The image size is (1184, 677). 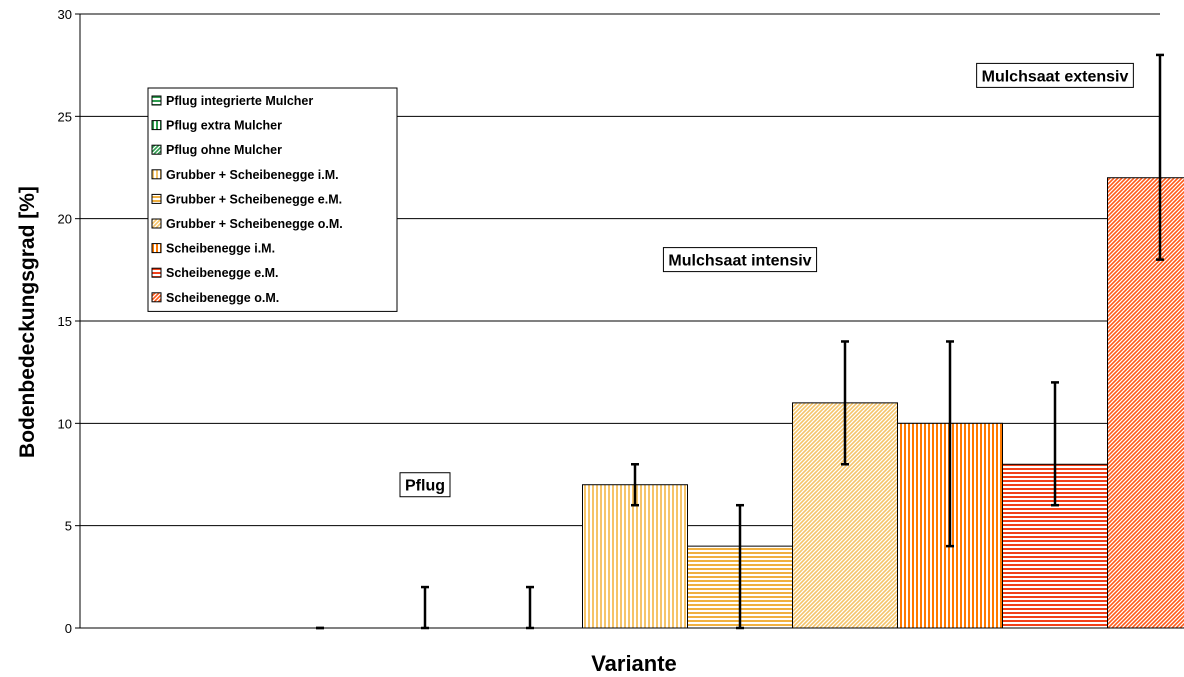 What do you see at coordinates (65, 116) in the screenshot?
I see `y-tick-label: 25` at bounding box center [65, 116].